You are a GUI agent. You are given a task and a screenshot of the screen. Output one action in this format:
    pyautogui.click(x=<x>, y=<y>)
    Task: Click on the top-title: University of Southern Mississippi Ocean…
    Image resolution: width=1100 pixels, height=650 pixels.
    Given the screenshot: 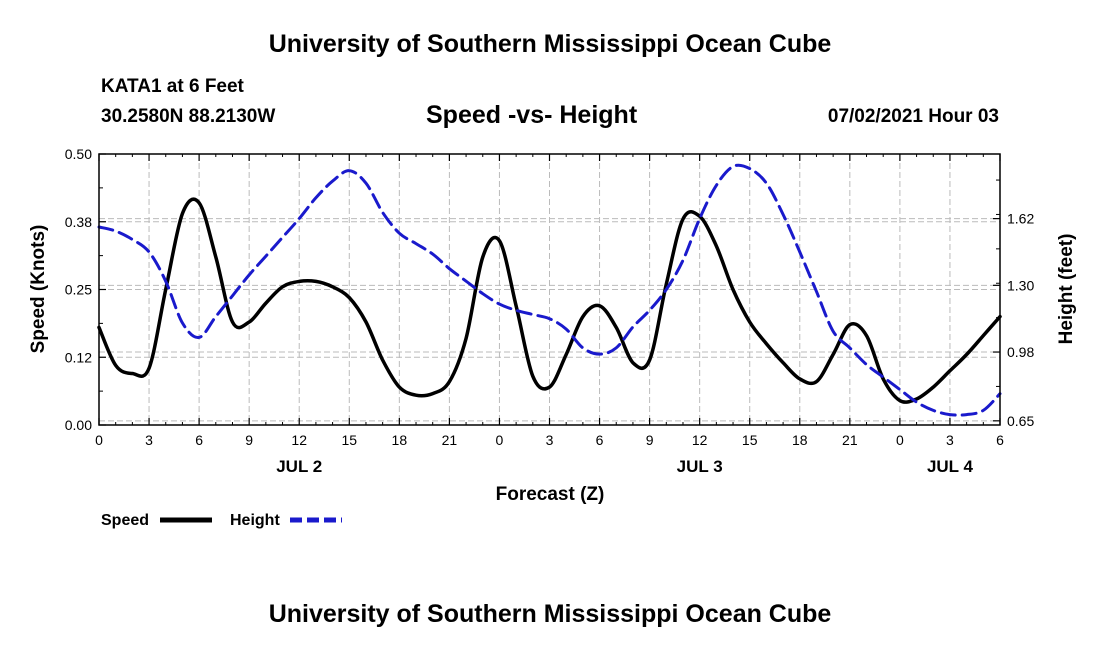 What is the action you would take?
    pyautogui.click(x=550, y=44)
    